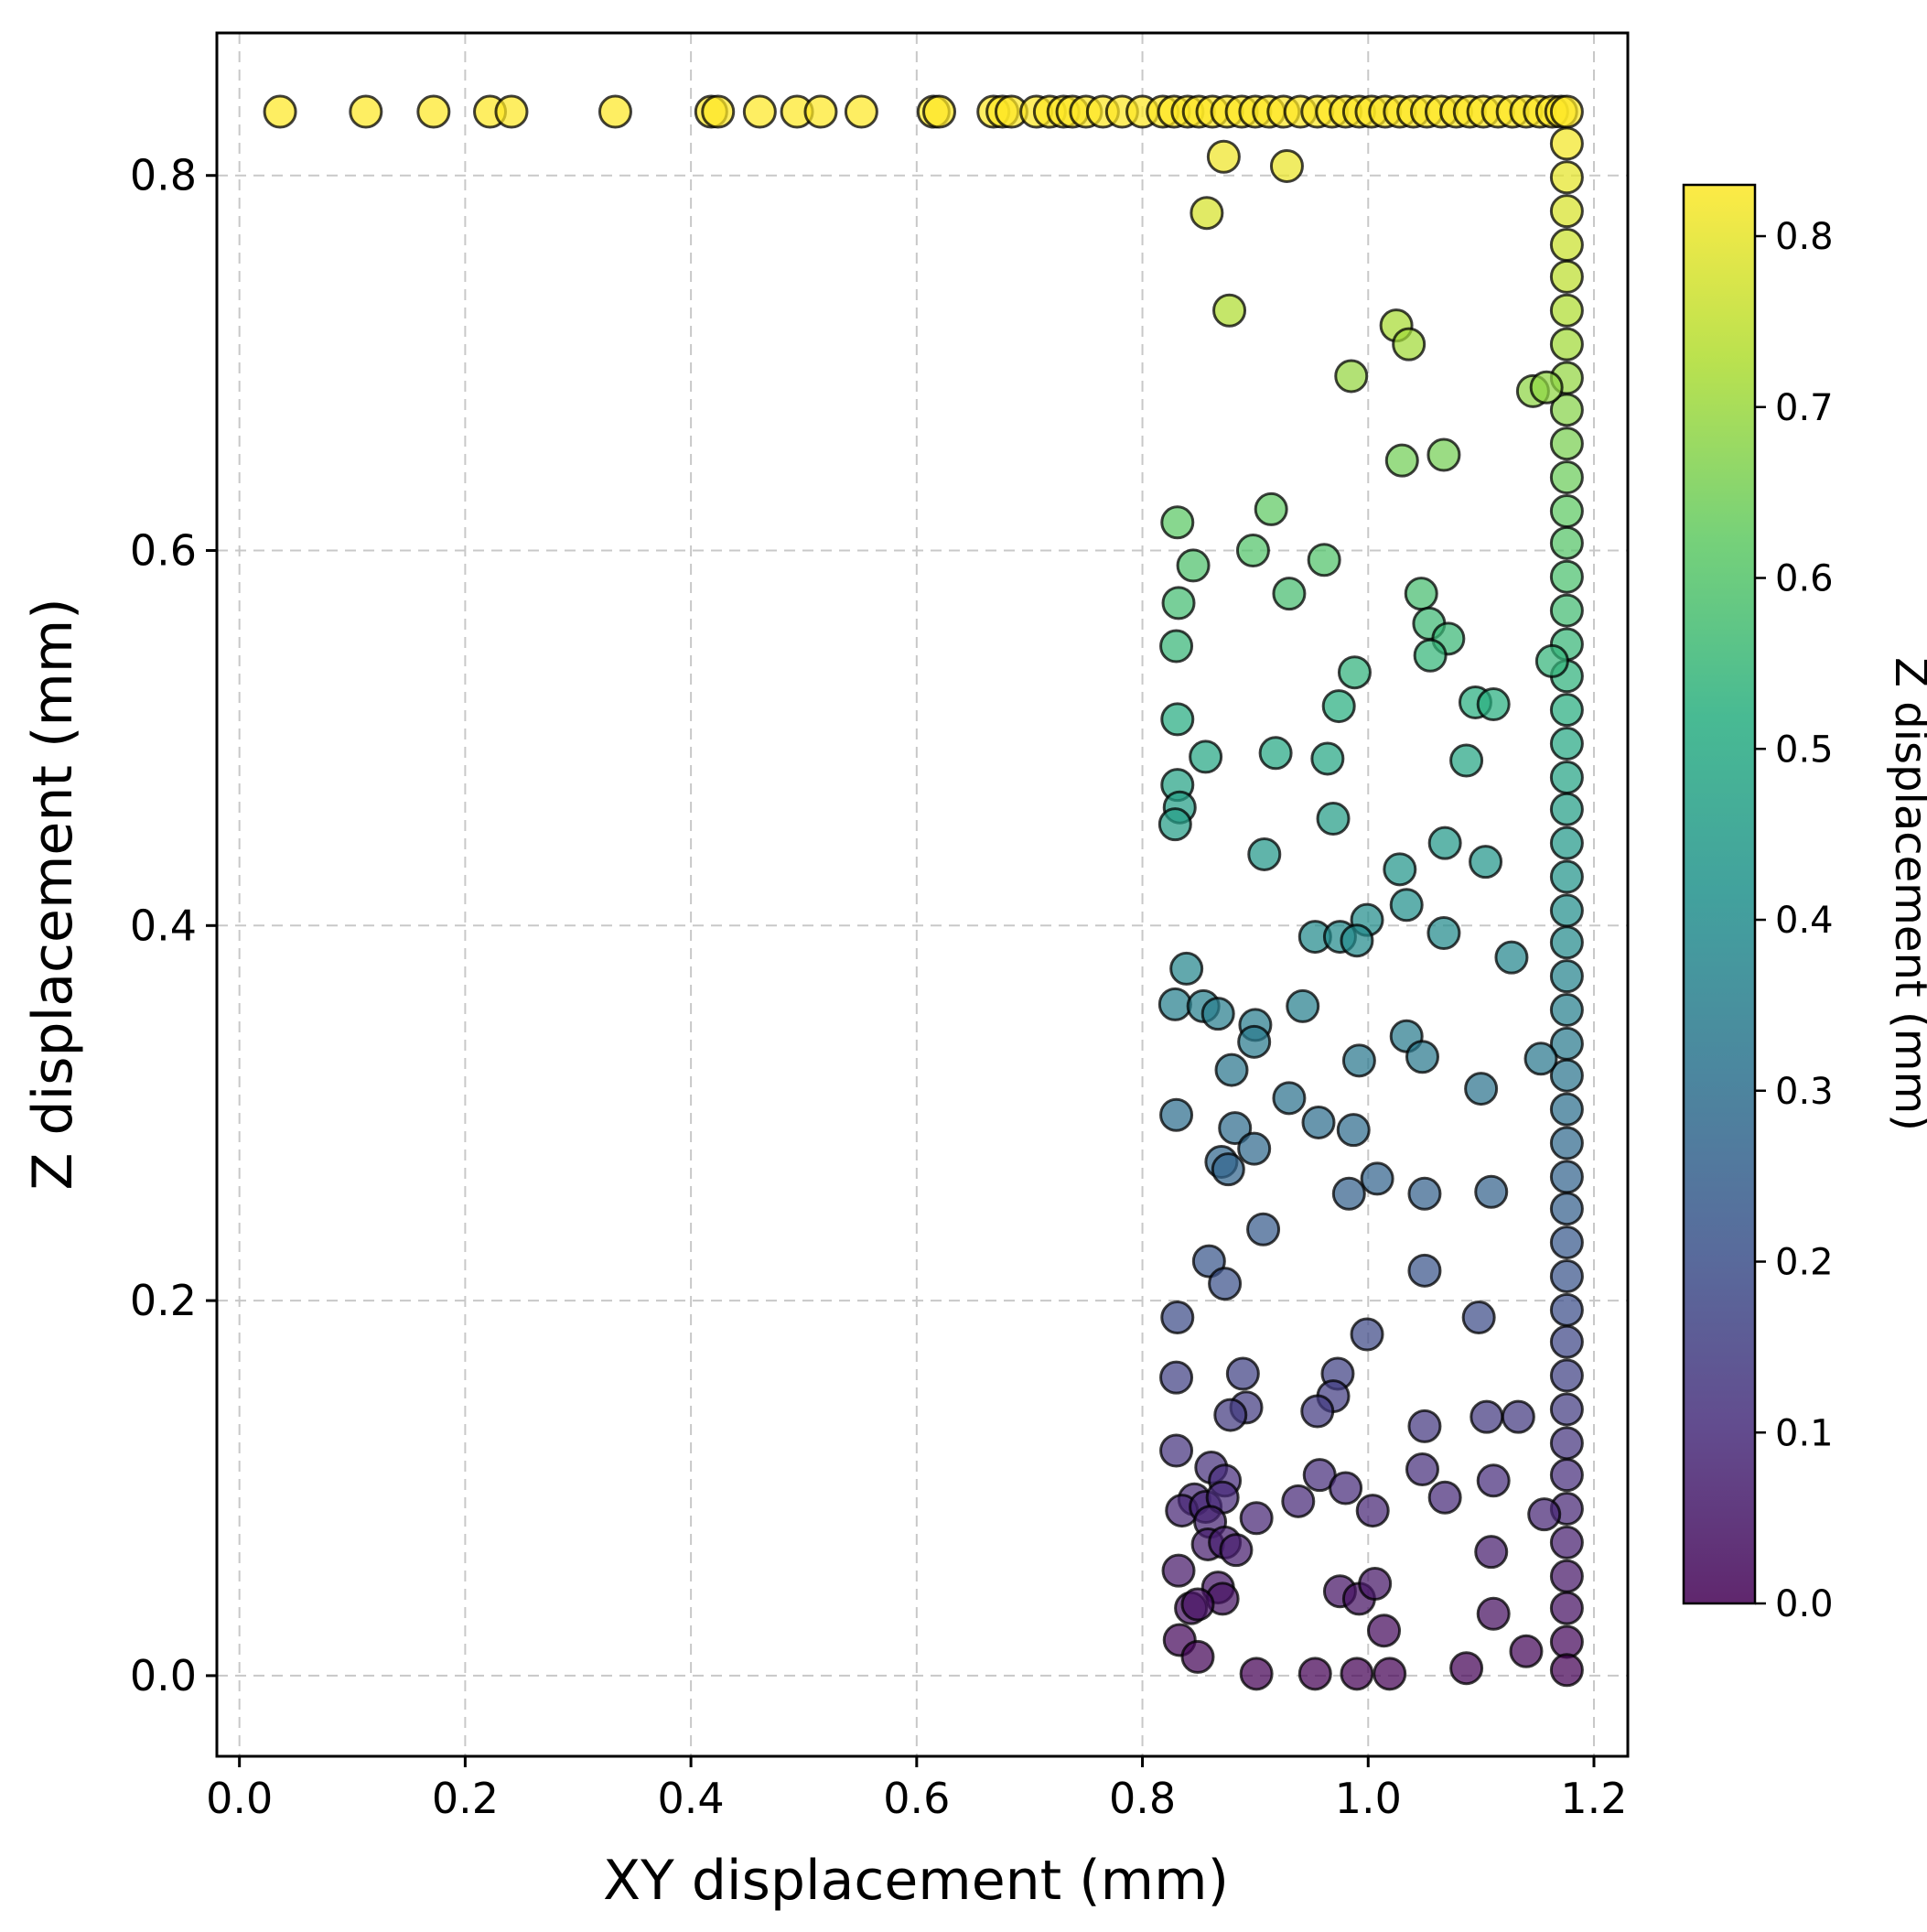 This screenshot has width=1927, height=1932. What do you see at coordinates (1593, 1798) in the screenshot?
I see `x-tick-label: 1.2` at bounding box center [1593, 1798].